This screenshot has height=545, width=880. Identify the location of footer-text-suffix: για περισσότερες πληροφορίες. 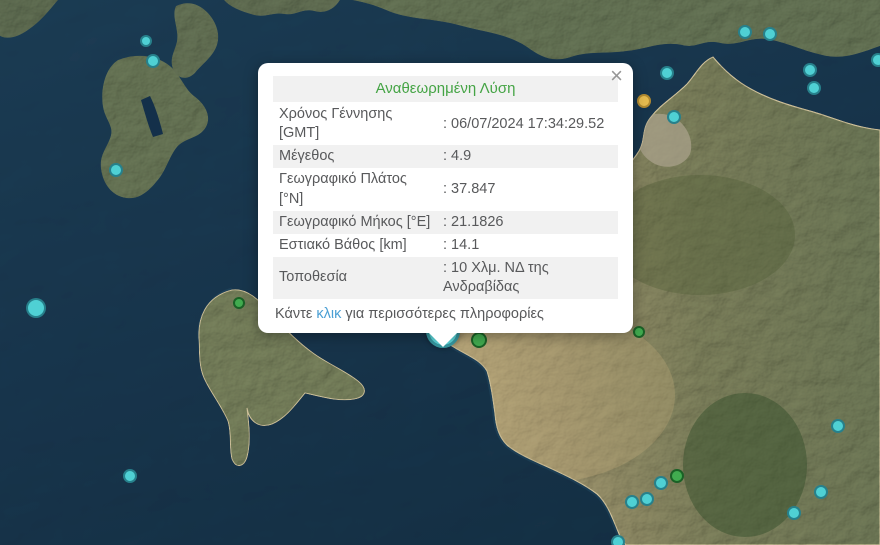
(442, 314).